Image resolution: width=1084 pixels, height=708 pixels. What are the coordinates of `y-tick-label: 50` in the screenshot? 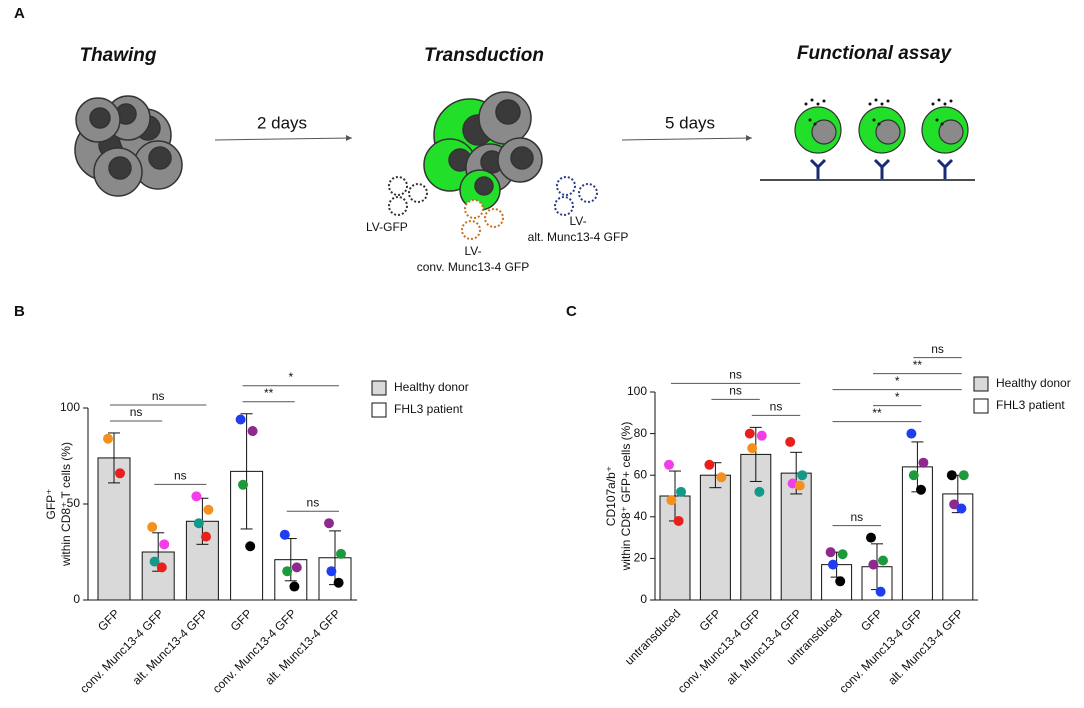 It's located at (74, 503).